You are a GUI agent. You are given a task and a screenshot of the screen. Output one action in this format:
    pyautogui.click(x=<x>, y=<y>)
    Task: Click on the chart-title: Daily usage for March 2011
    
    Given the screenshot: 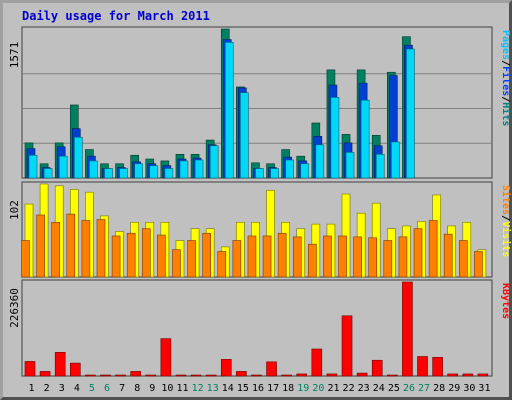 What is the action you would take?
    pyautogui.click(x=116, y=16)
    